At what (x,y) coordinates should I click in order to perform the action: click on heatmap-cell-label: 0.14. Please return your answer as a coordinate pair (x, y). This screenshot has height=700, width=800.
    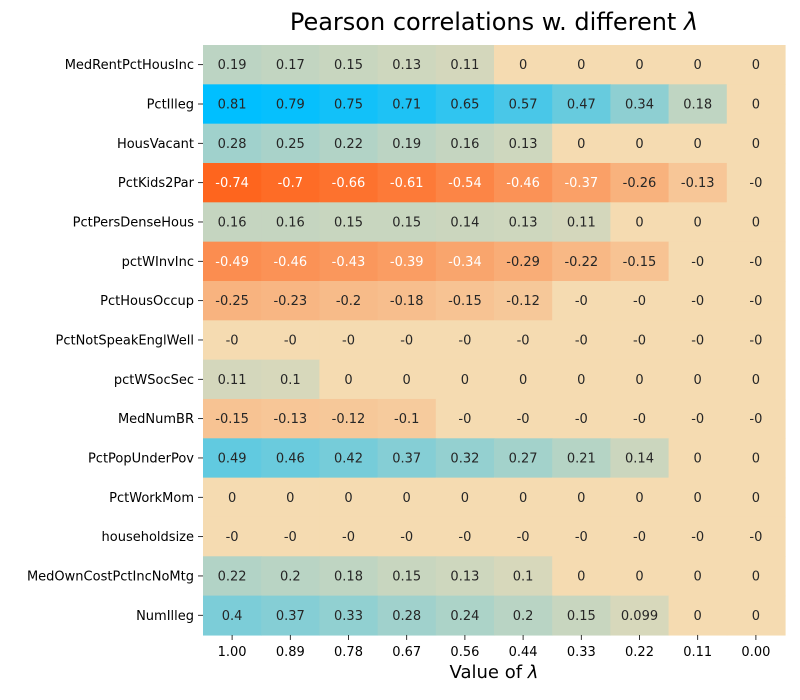
    Looking at the image, I should click on (464, 222).